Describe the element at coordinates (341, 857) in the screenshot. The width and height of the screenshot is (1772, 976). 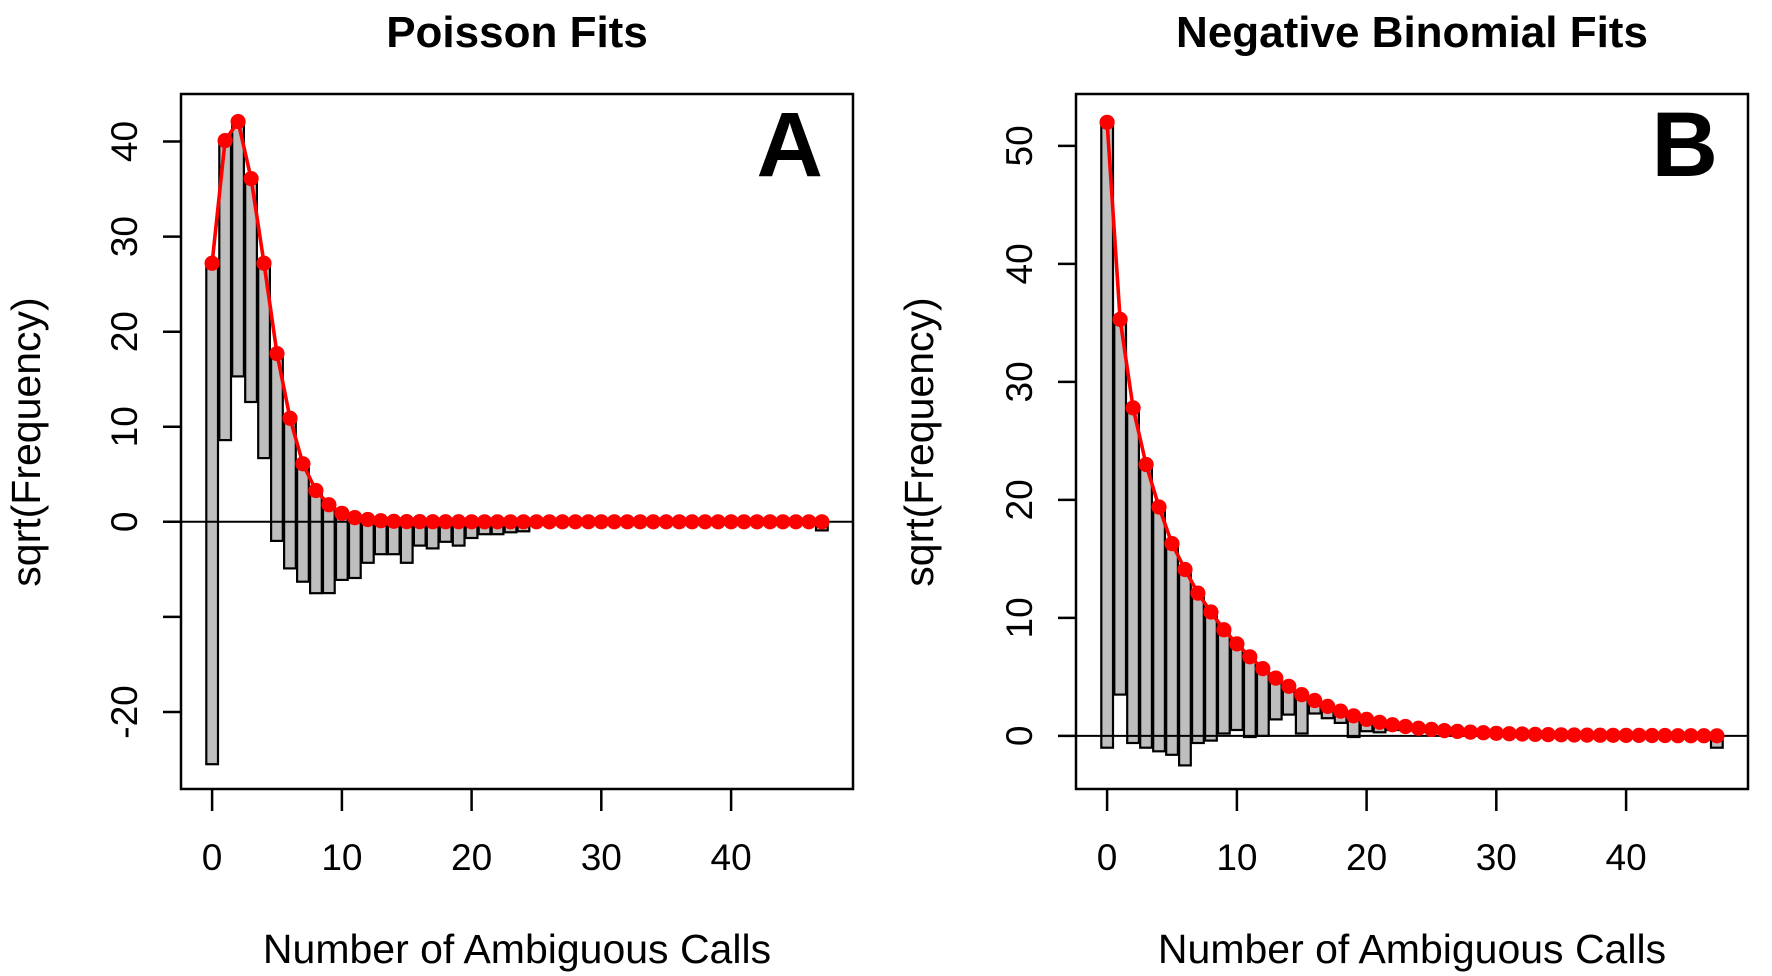
I see `x-tick-label: 10` at that location.